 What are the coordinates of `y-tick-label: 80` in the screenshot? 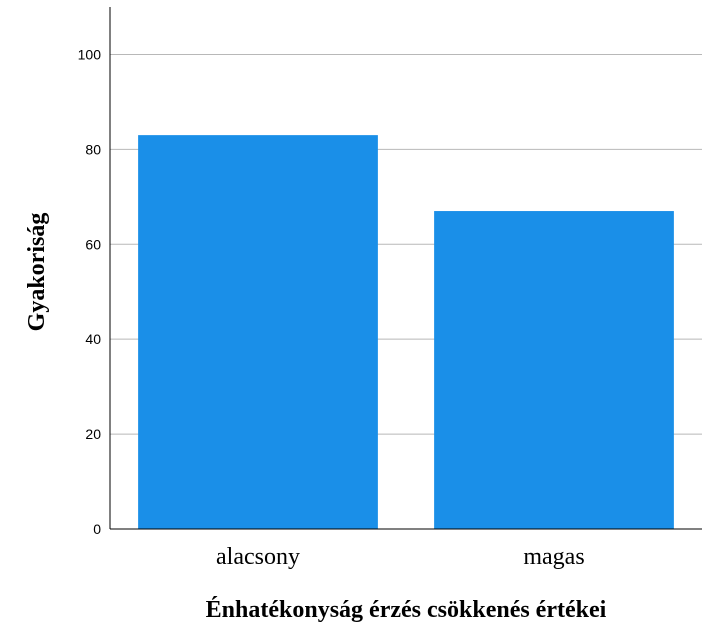 It's located at (93, 149).